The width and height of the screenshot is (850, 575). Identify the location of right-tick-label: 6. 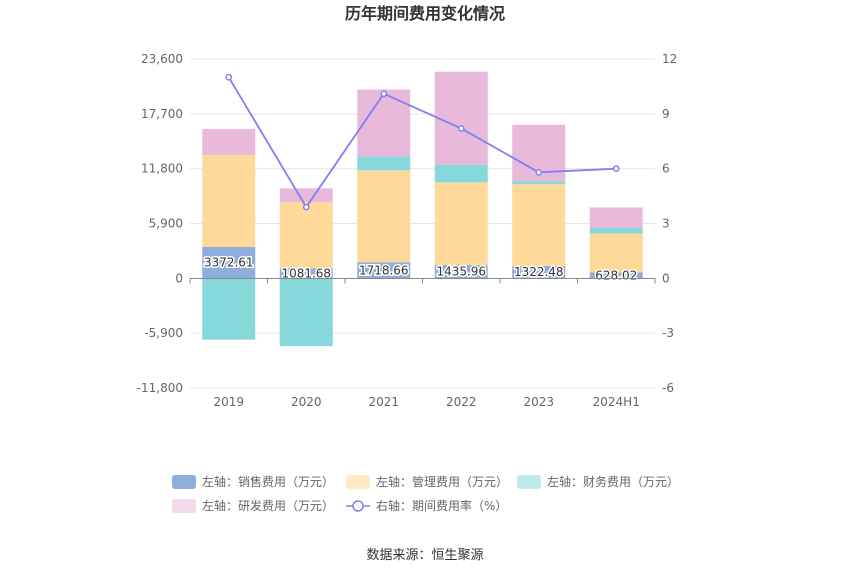
(666, 169).